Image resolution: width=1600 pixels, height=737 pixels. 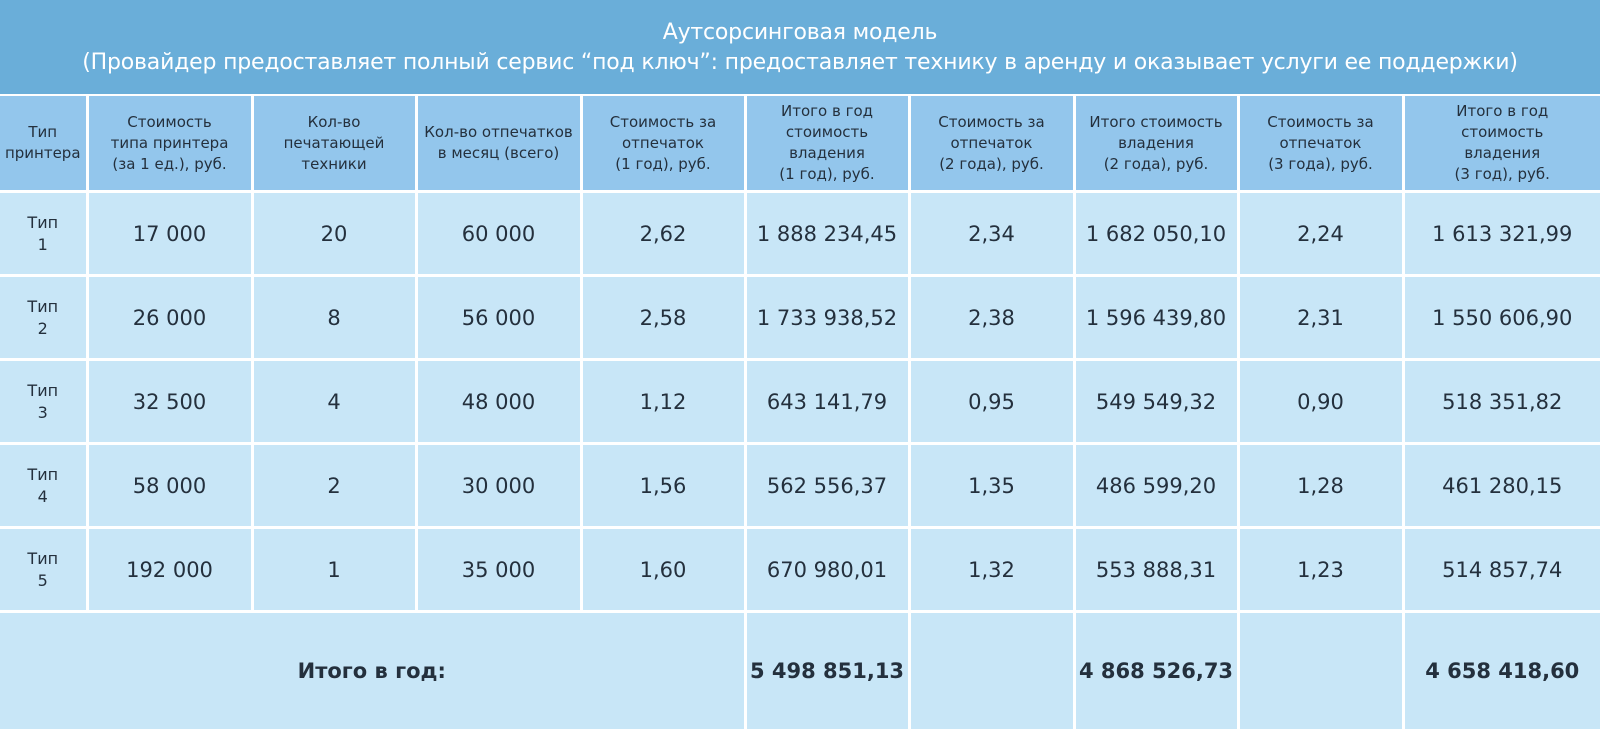 I want to click on header-text: (1 год), руб., so click(x=663, y=163).